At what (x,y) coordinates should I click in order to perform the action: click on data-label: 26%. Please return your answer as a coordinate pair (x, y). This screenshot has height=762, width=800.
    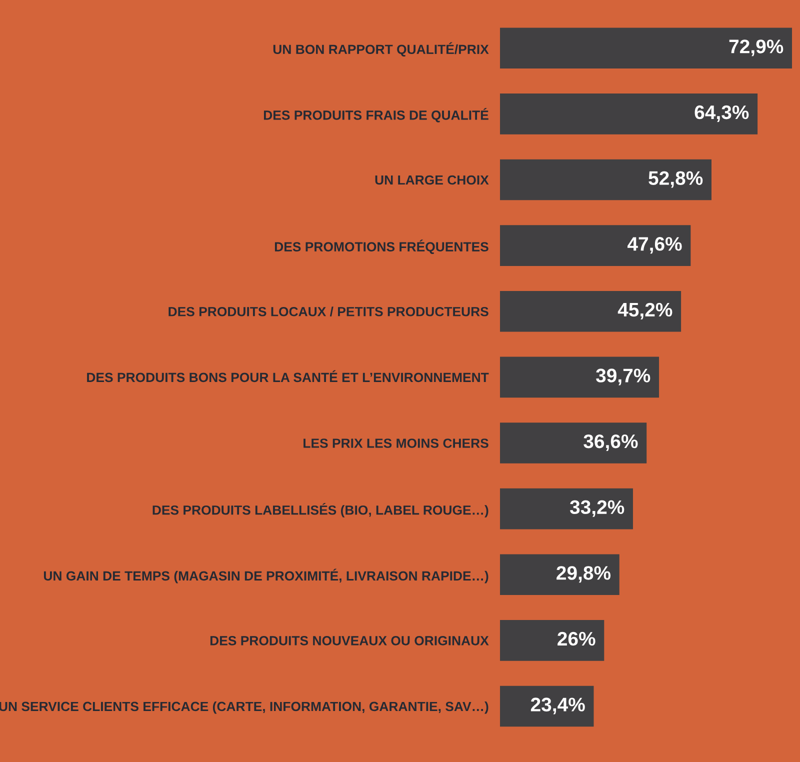
    Looking at the image, I should click on (577, 639).